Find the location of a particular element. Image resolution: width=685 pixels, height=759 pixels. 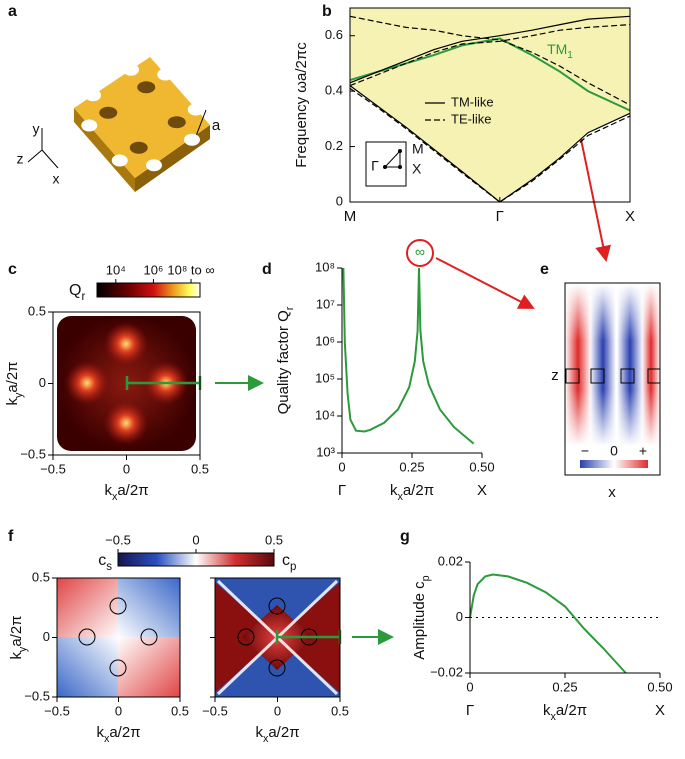

x-tick-label: 0.50 is located at coordinates (659, 686).